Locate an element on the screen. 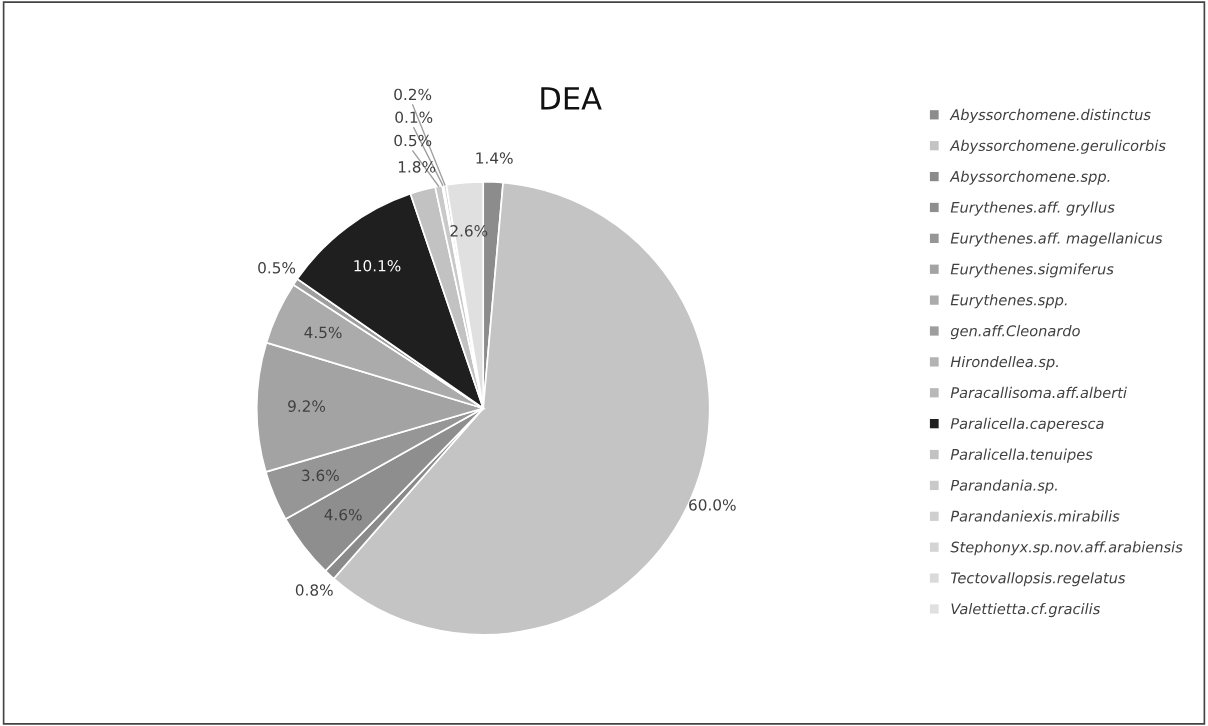 This screenshot has height=726, width=1208. data-label: 0.8% is located at coordinates (314, 590).